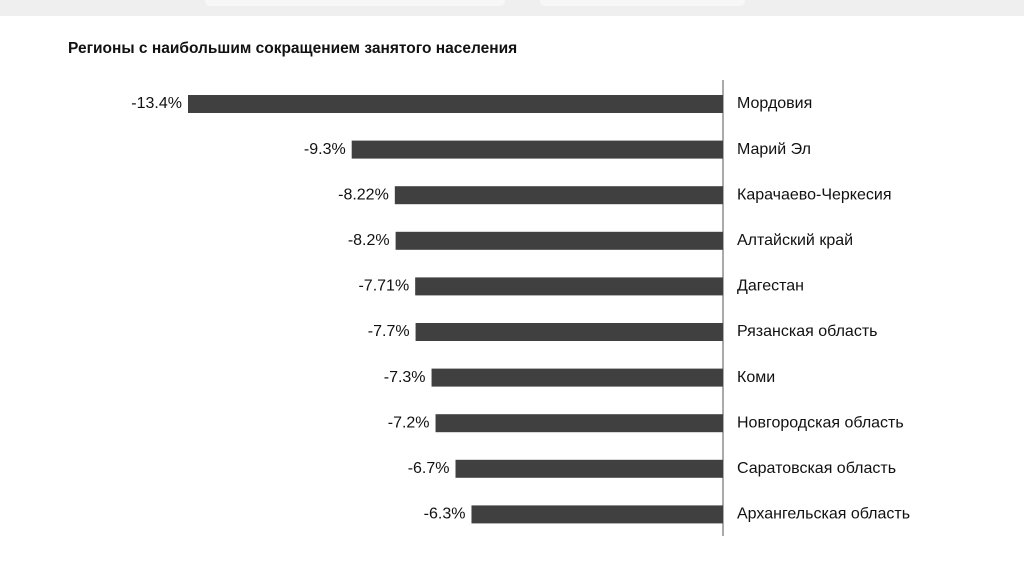 Image resolution: width=1024 pixels, height=576 pixels. I want to click on value-label: -6.3%, so click(445, 514).